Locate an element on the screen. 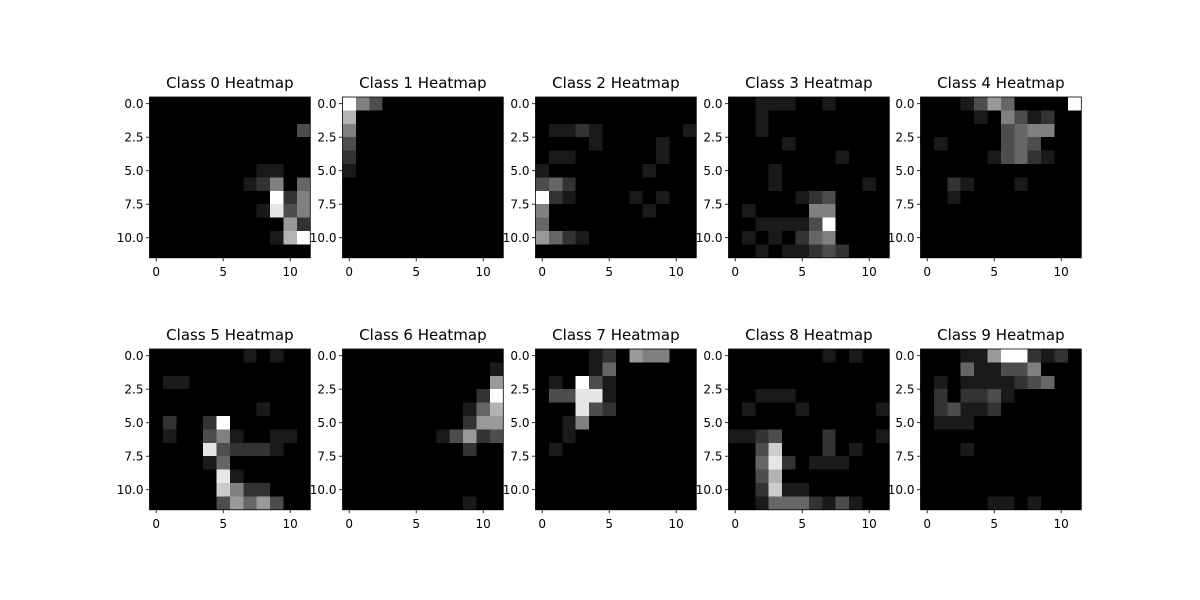 This screenshot has width=1200, height=600. y-tick-label: 2.5 is located at coordinates (326, 137).